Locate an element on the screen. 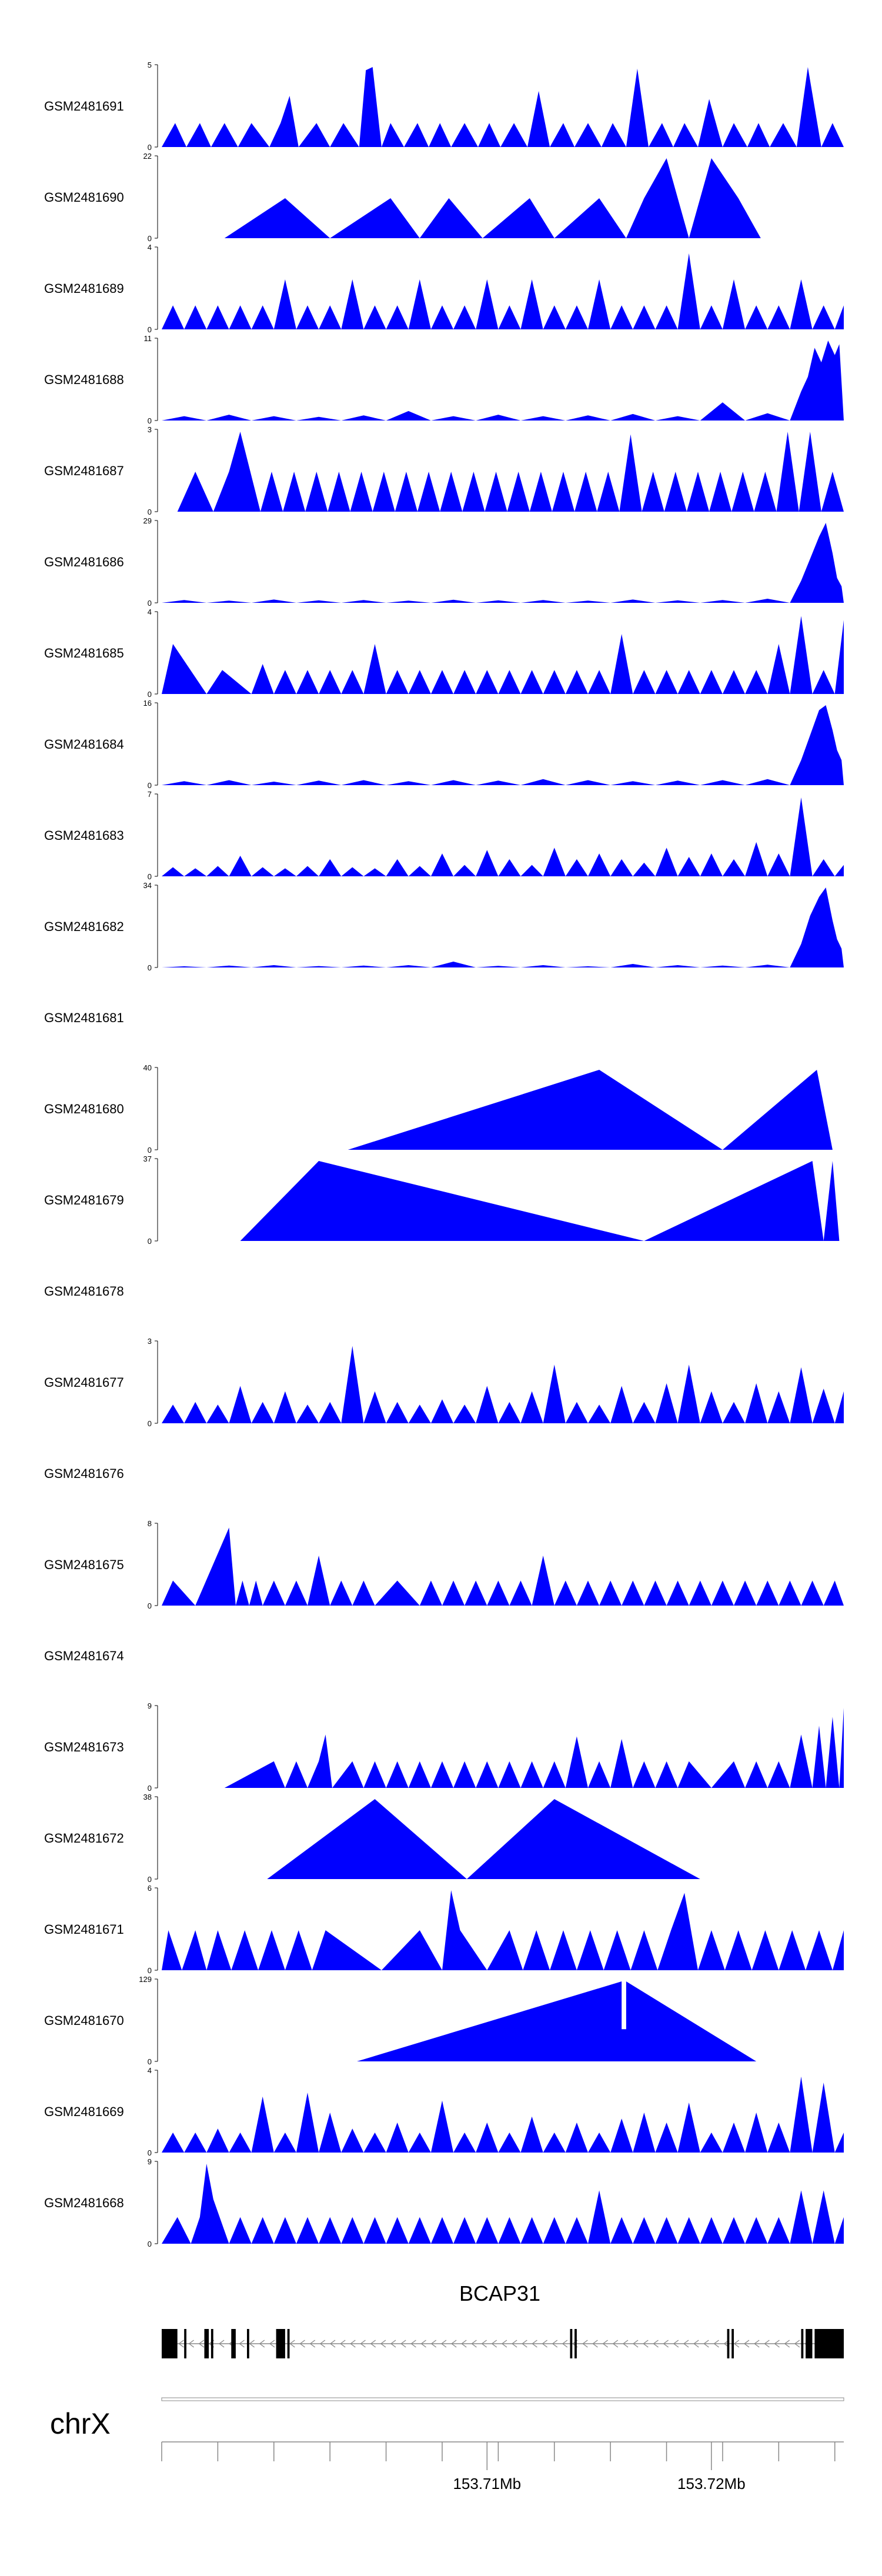 This screenshot has height=2576, width=882. track-label: GSM2481678 is located at coordinates (84, 1291).